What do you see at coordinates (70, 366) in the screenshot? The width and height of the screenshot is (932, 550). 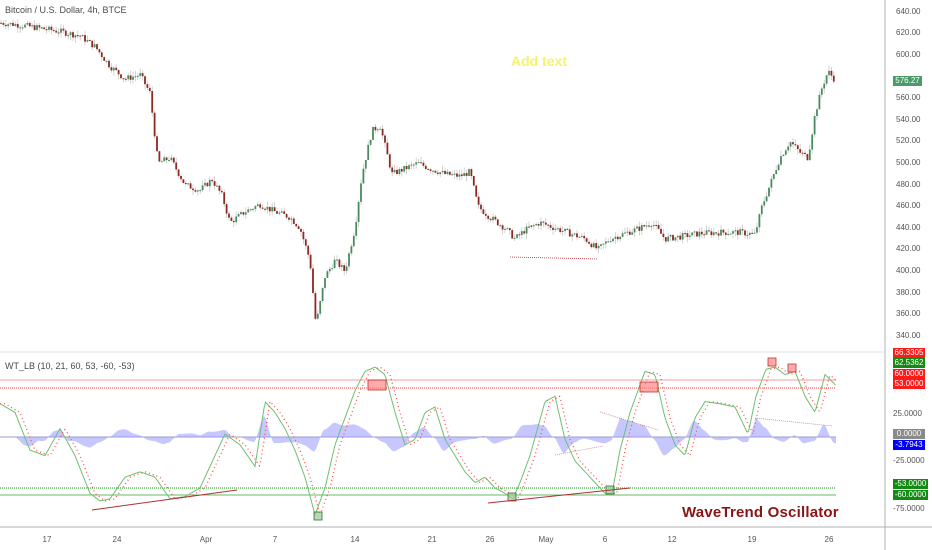 I see `indicator-title: WT_LB (10, 21, 60, 53, -60, -53)` at bounding box center [70, 366].